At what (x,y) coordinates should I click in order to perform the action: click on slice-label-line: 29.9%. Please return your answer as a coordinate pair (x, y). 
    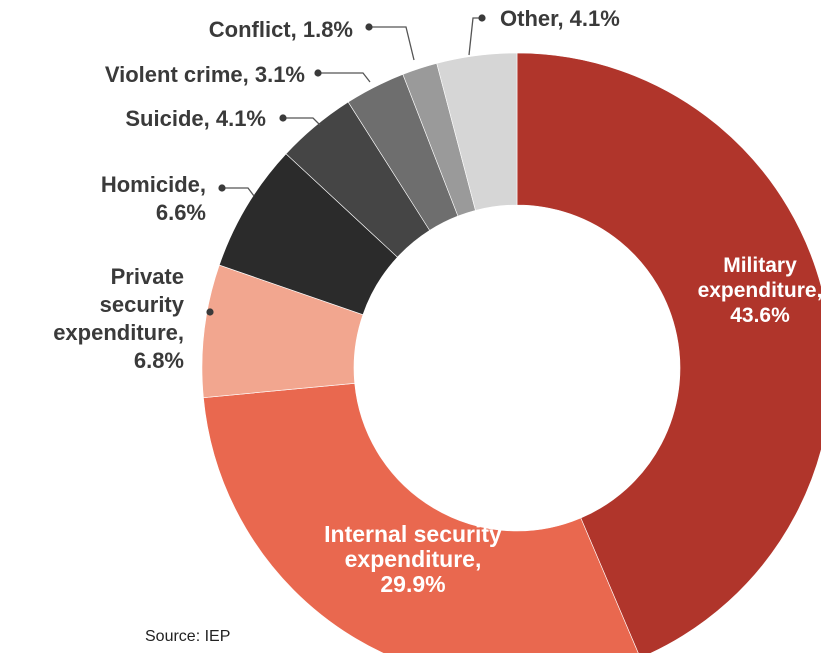
    Looking at the image, I should click on (412, 584).